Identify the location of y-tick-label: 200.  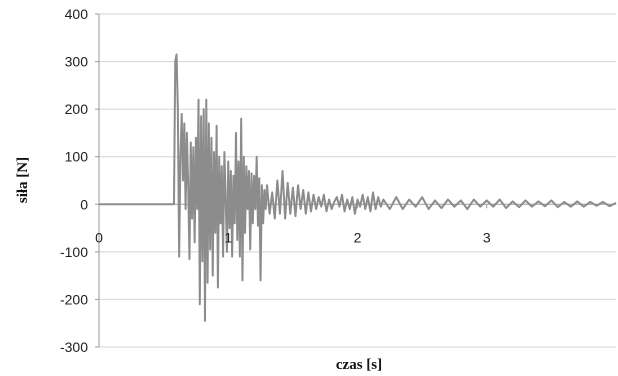
(77, 109).